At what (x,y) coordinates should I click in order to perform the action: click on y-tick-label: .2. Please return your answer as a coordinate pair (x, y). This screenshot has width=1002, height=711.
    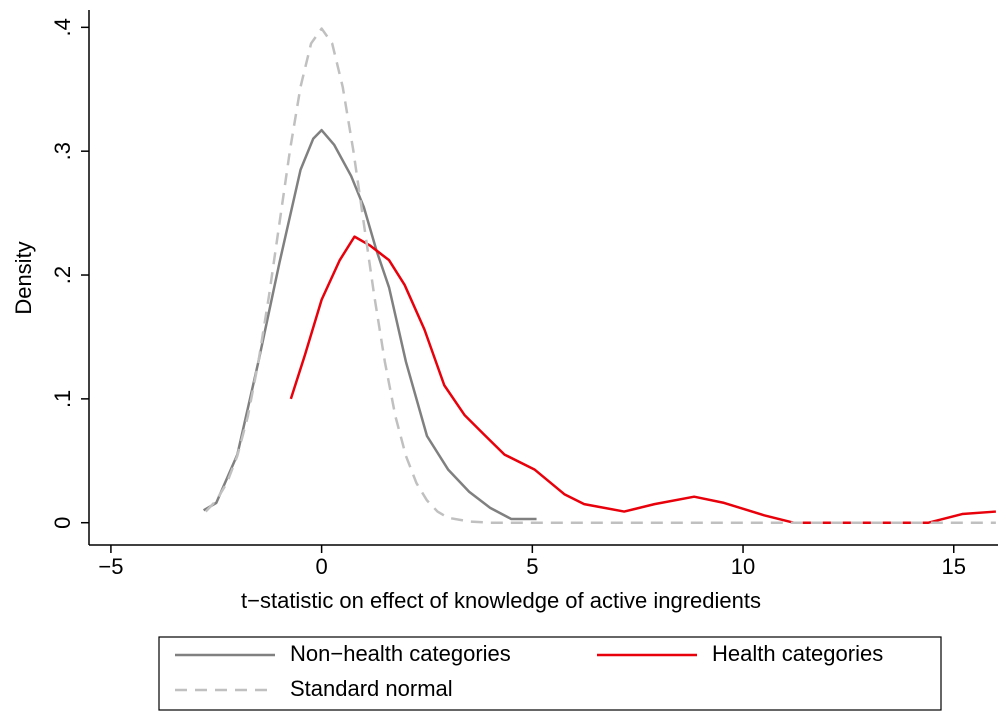
    Looking at the image, I should click on (62, 275).